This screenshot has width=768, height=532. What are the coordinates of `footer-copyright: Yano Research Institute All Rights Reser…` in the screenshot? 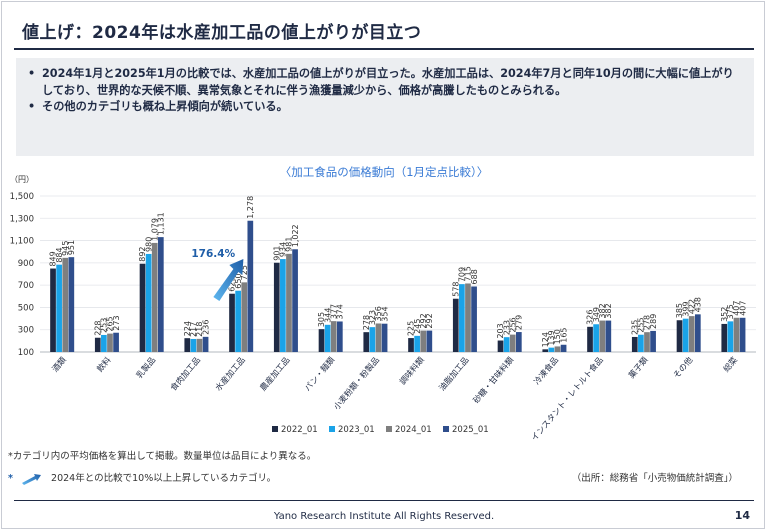 It's located at (384, 516).